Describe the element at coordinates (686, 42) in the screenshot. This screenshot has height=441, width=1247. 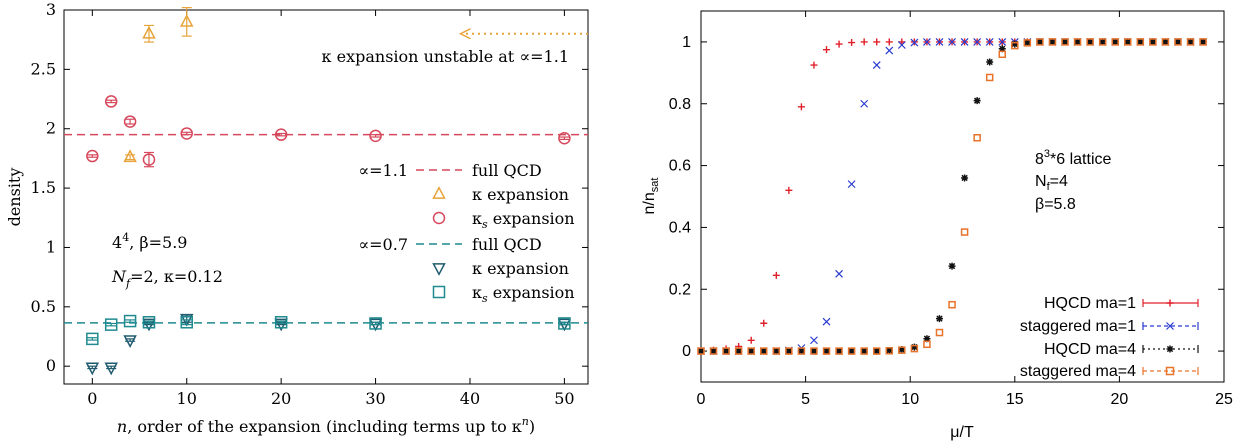
I see `right-y-tick-label: 1` at that location.